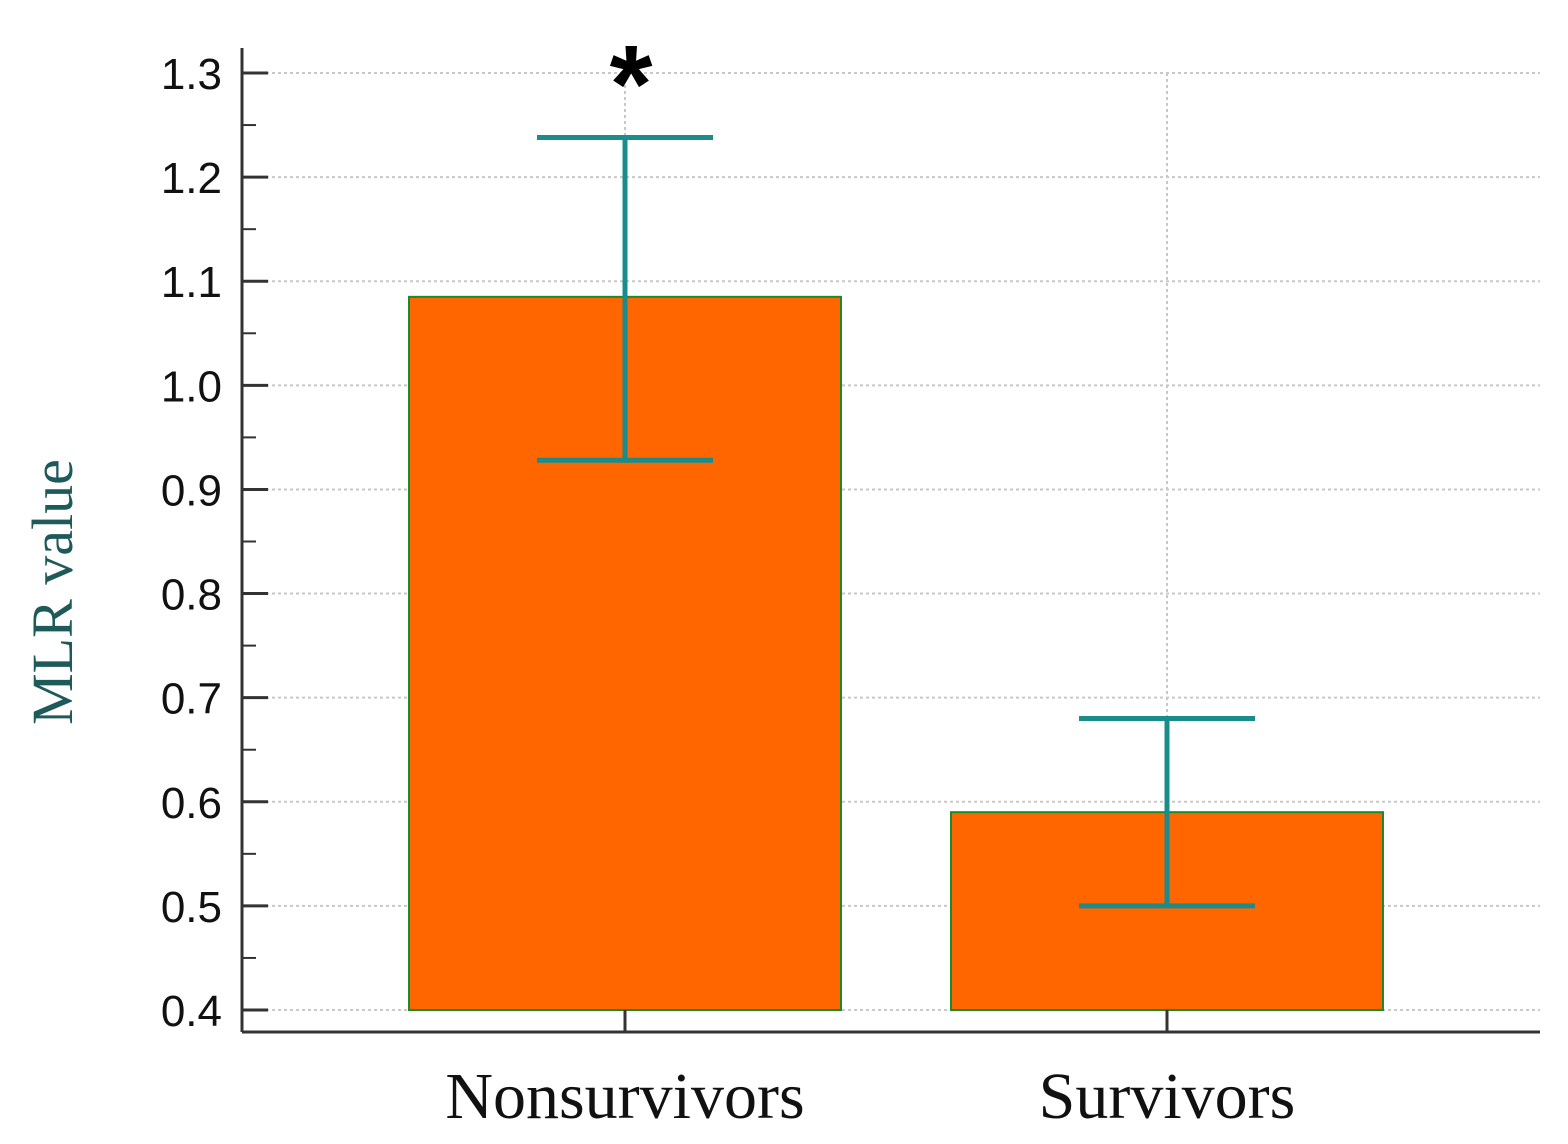 The height and width of the screenshot is (1144, 1568). I want to click on y-tick-label: 1.1, so click(191, 282).